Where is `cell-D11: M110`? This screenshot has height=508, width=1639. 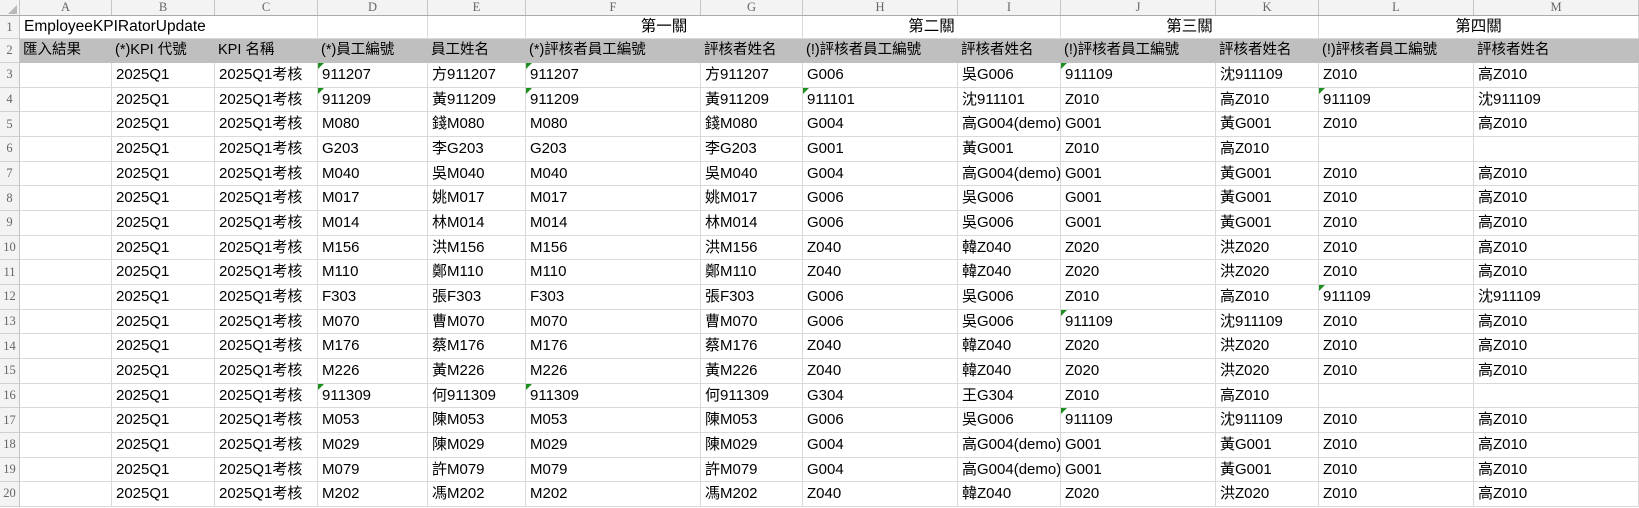 cell-D11: M110 is located at coordinates (373, 272).